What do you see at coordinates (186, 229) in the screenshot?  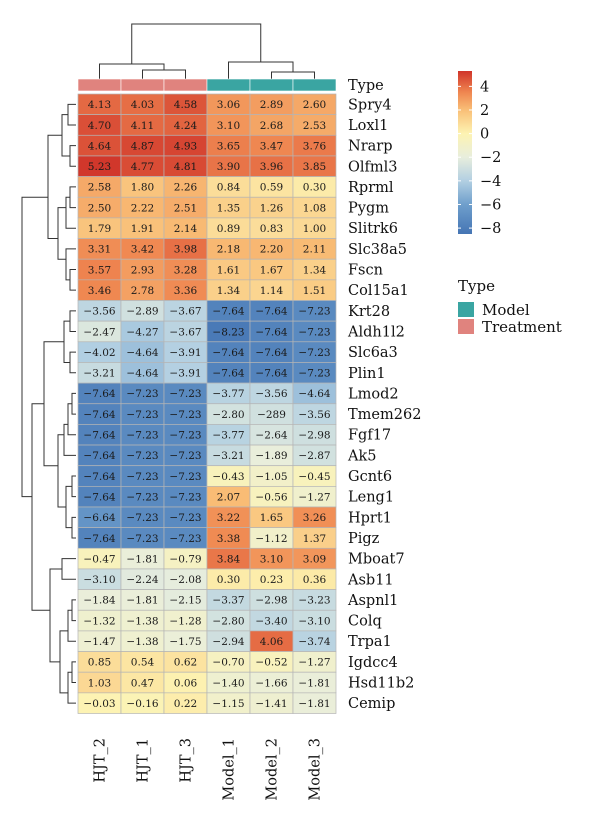 I see `cell-value-label: 2.14` at bounding box center [186, 229].